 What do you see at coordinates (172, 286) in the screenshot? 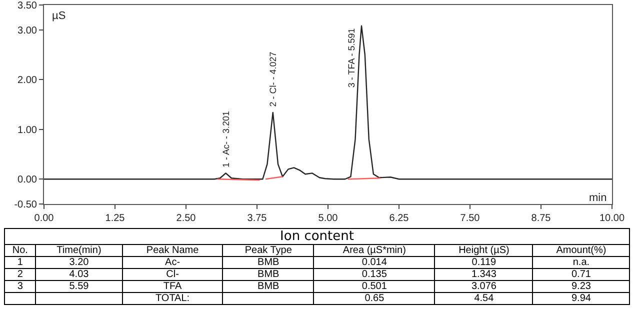
I see `text: TFA` at bounding box center [172, 286].